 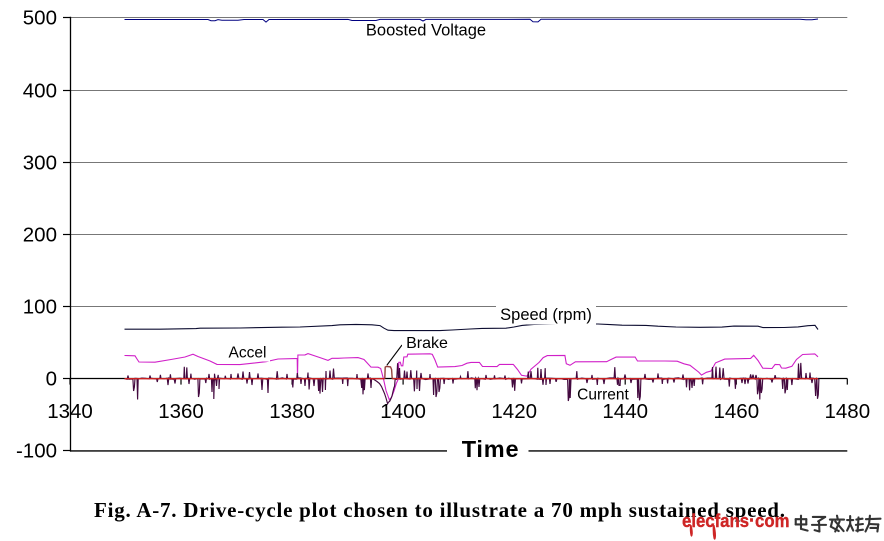 I want to click on svg-text: 1460, so click(x=736, y=411).